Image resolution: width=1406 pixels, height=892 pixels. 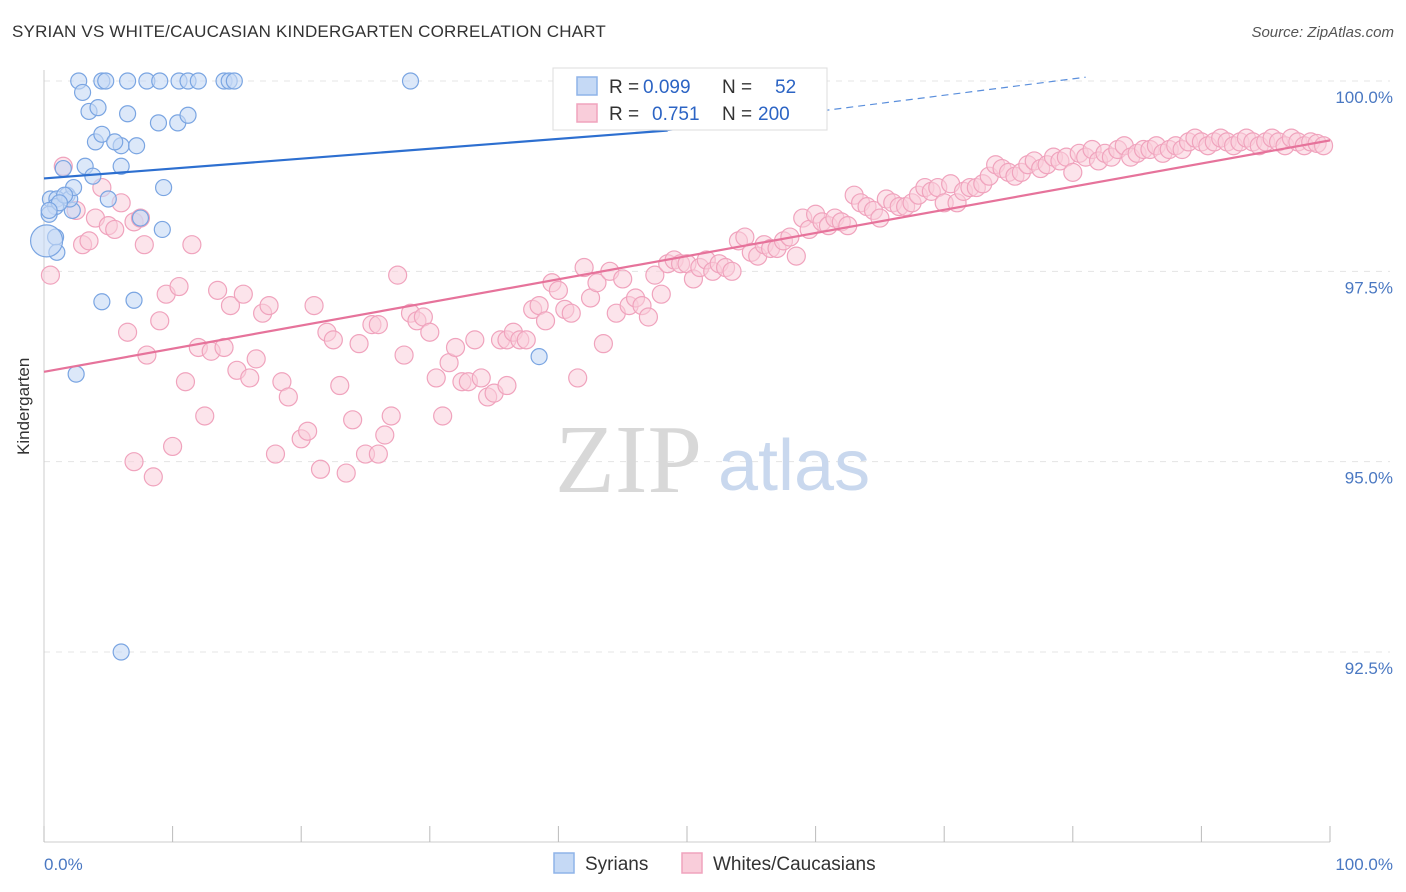 I want to click on trend-line-syrians-extension, so click(x=876, y=104).